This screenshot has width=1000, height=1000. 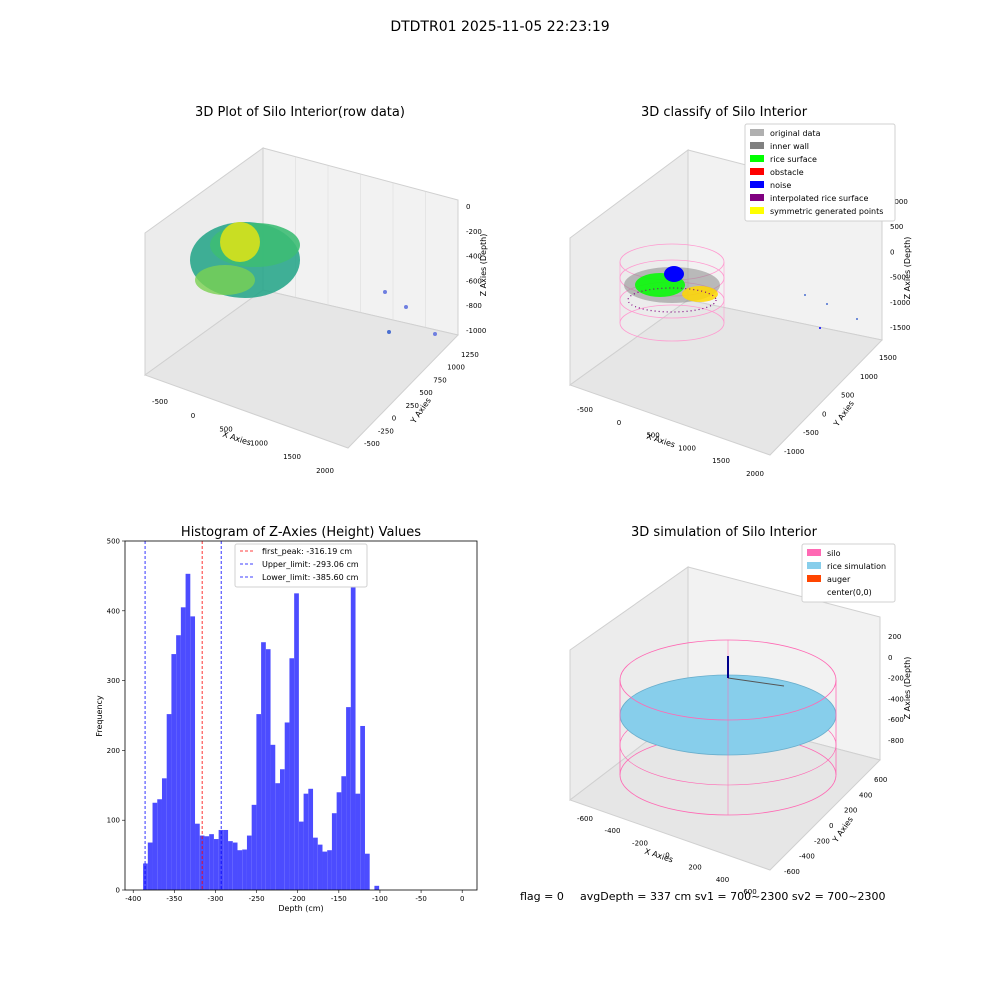 What do you see at coordinates (386, 431) in the screenshot?
I see `tick-label: -250` at bounding box center [386, 431].